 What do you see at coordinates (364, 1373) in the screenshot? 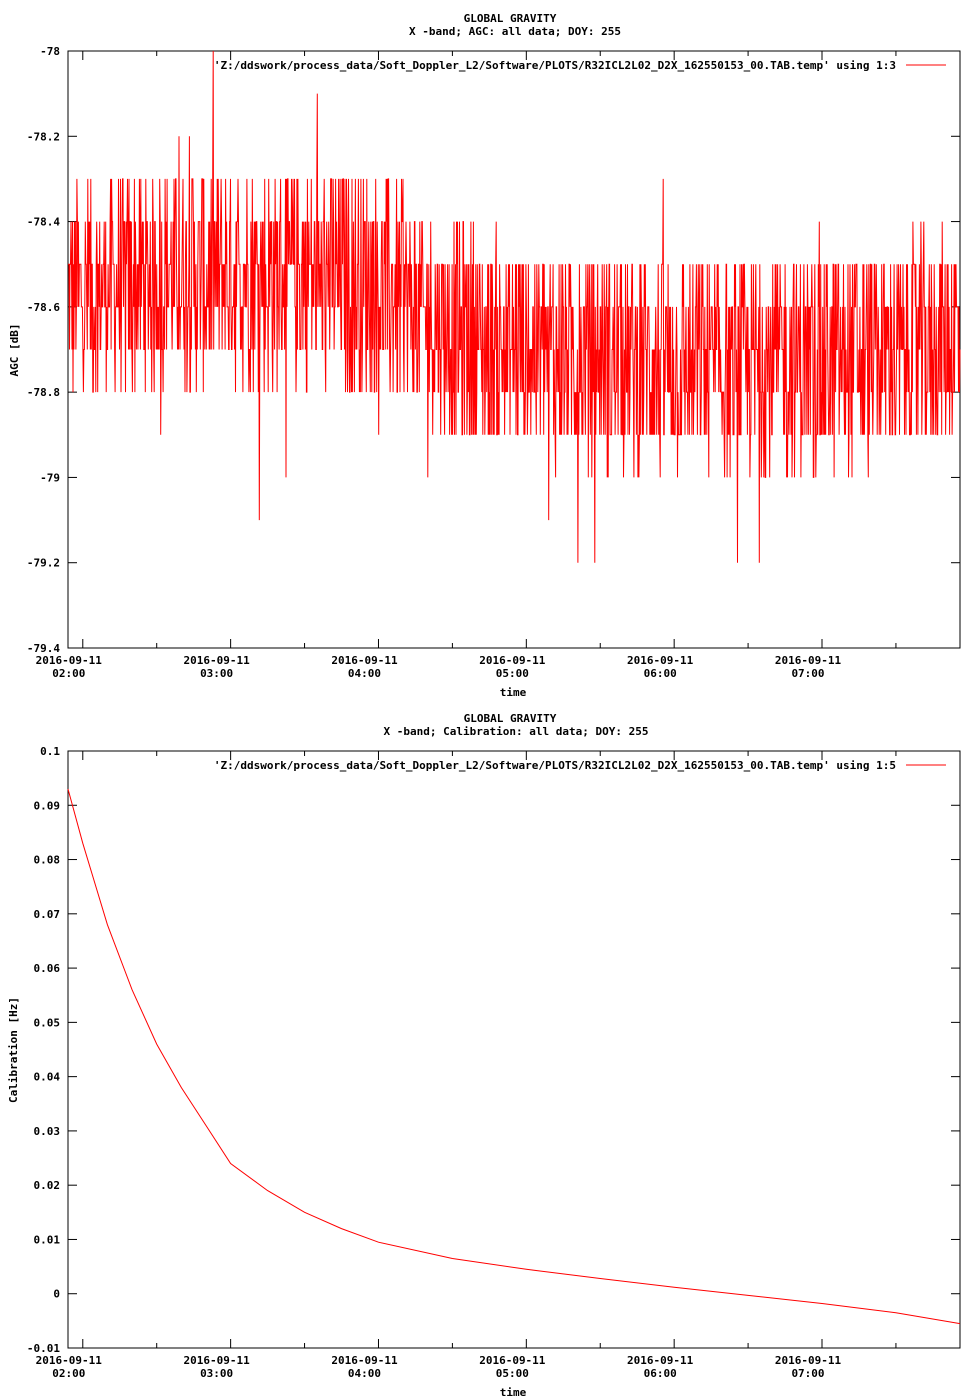
I see `calibration-x-tick-time: 04:00` at bounding box center [364, 1373].